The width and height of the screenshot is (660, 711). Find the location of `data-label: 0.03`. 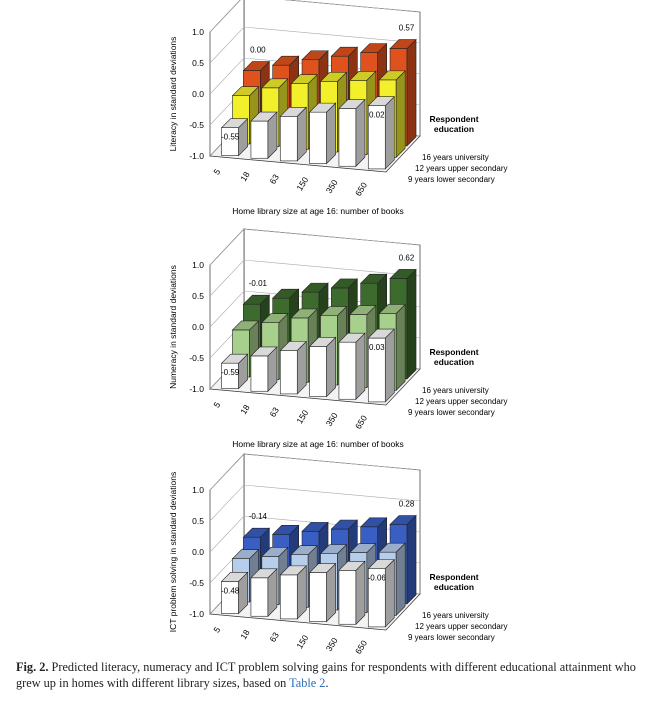

data-label: 0.03 is located at coordinates (377, 347).